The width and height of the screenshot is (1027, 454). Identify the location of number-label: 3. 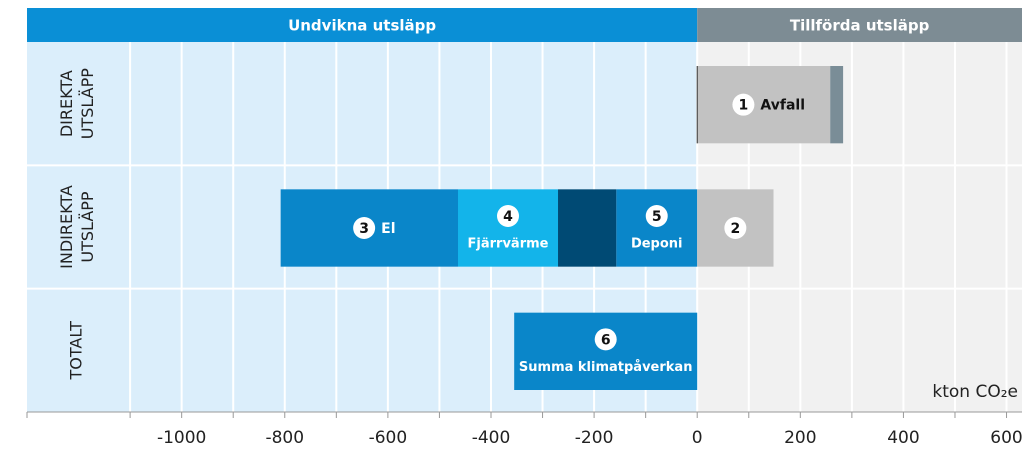
(364, 229).